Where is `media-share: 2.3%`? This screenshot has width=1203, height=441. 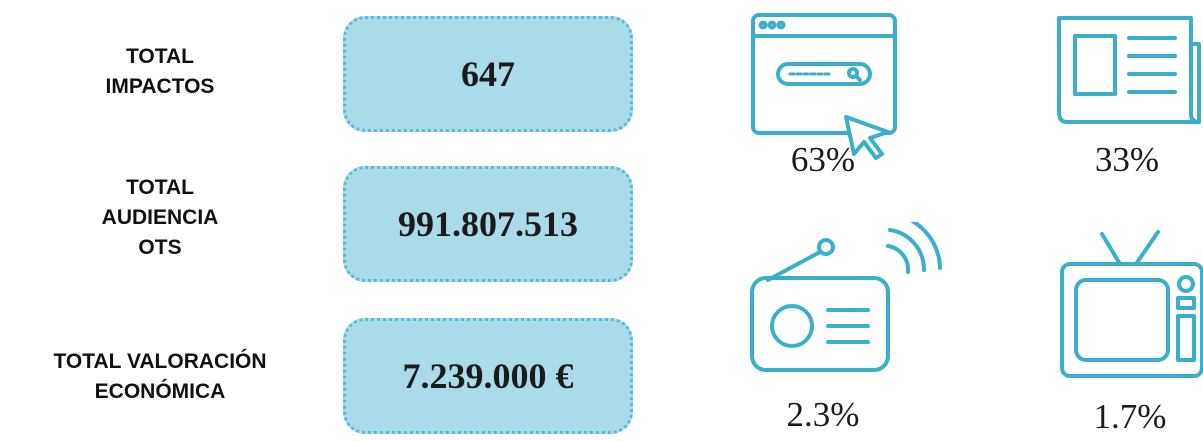 media-share: 2.3% is located at coordinates (823, 414).